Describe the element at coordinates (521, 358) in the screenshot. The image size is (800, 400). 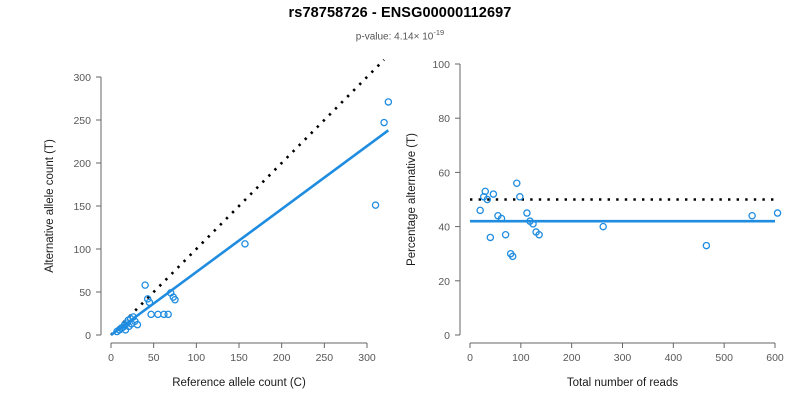
I see `x-tick-label-right-1: 100` at that location.